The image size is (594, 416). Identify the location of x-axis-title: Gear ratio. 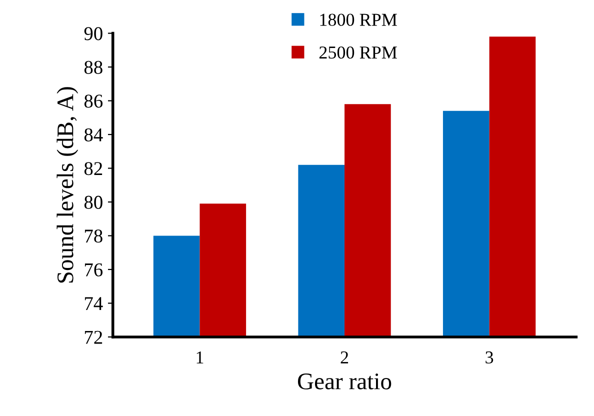
(345, 382).